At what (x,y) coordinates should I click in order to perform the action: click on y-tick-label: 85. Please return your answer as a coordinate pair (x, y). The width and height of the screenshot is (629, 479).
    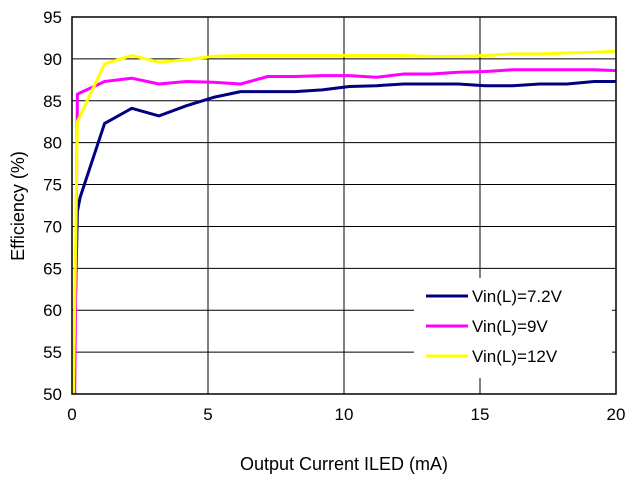
    Looking at the image, I should click on (52, 101).